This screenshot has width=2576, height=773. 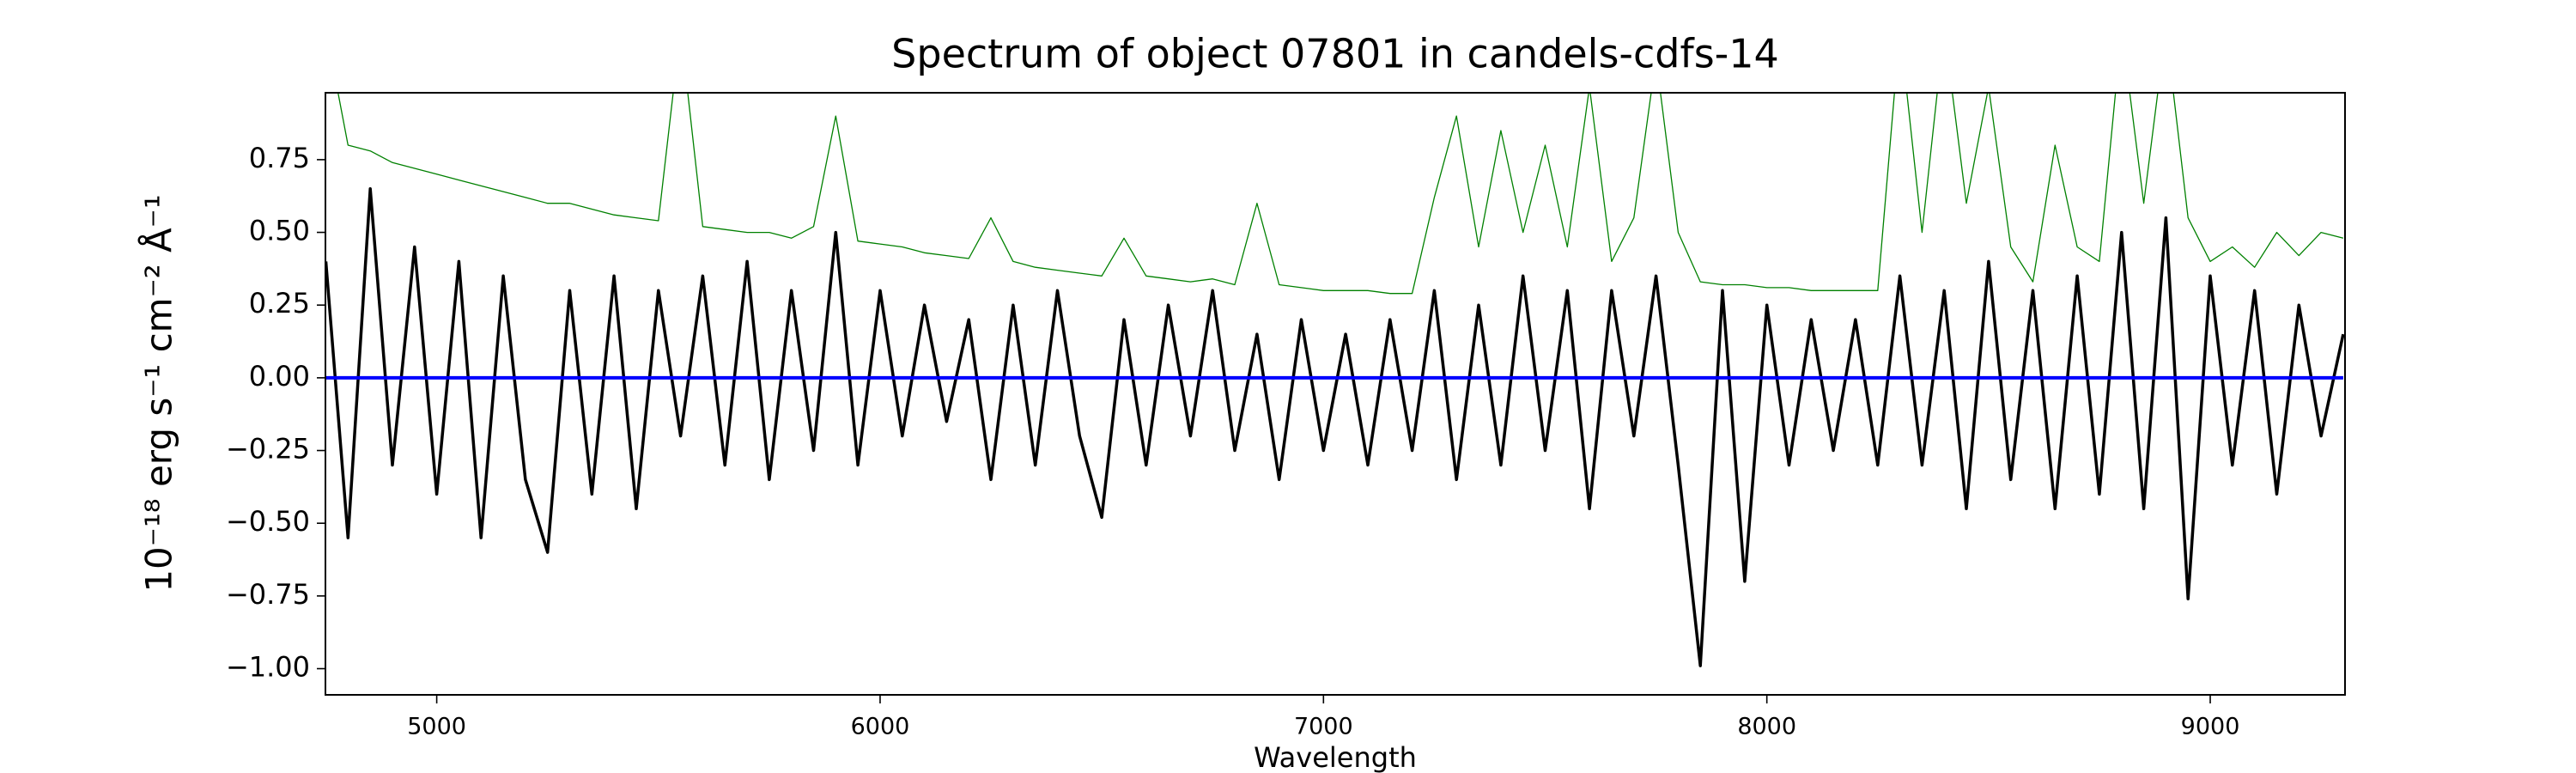 What do you see at coordinates (1323, 727) in the screenshot?
I see `x-tick-label: 7000` at bounding box center [1323, 727].